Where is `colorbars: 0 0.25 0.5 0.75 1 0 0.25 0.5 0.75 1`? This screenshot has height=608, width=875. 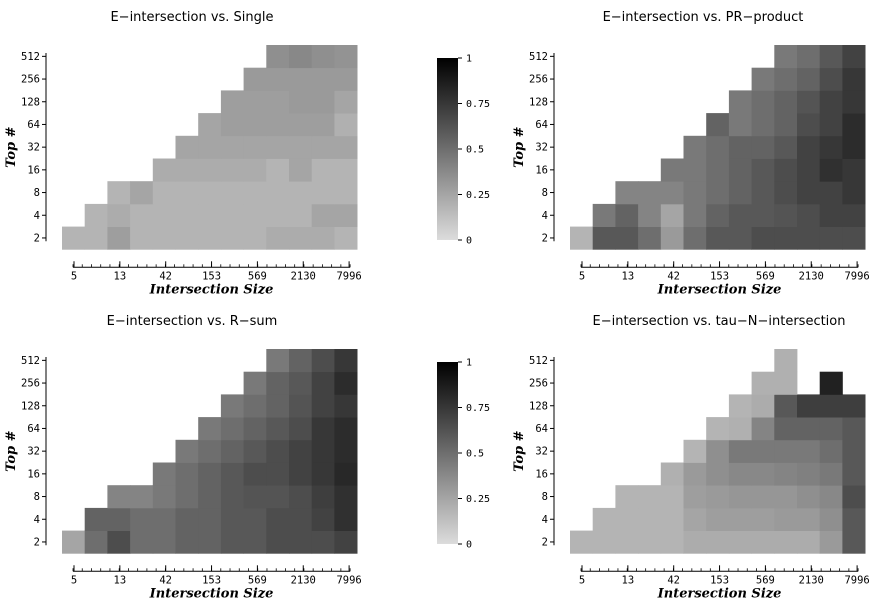 colorbars: 0 0.25 0.5 0.75 1 0 0.25 0.5 0.75 1 is located at coordinates (463, 302).